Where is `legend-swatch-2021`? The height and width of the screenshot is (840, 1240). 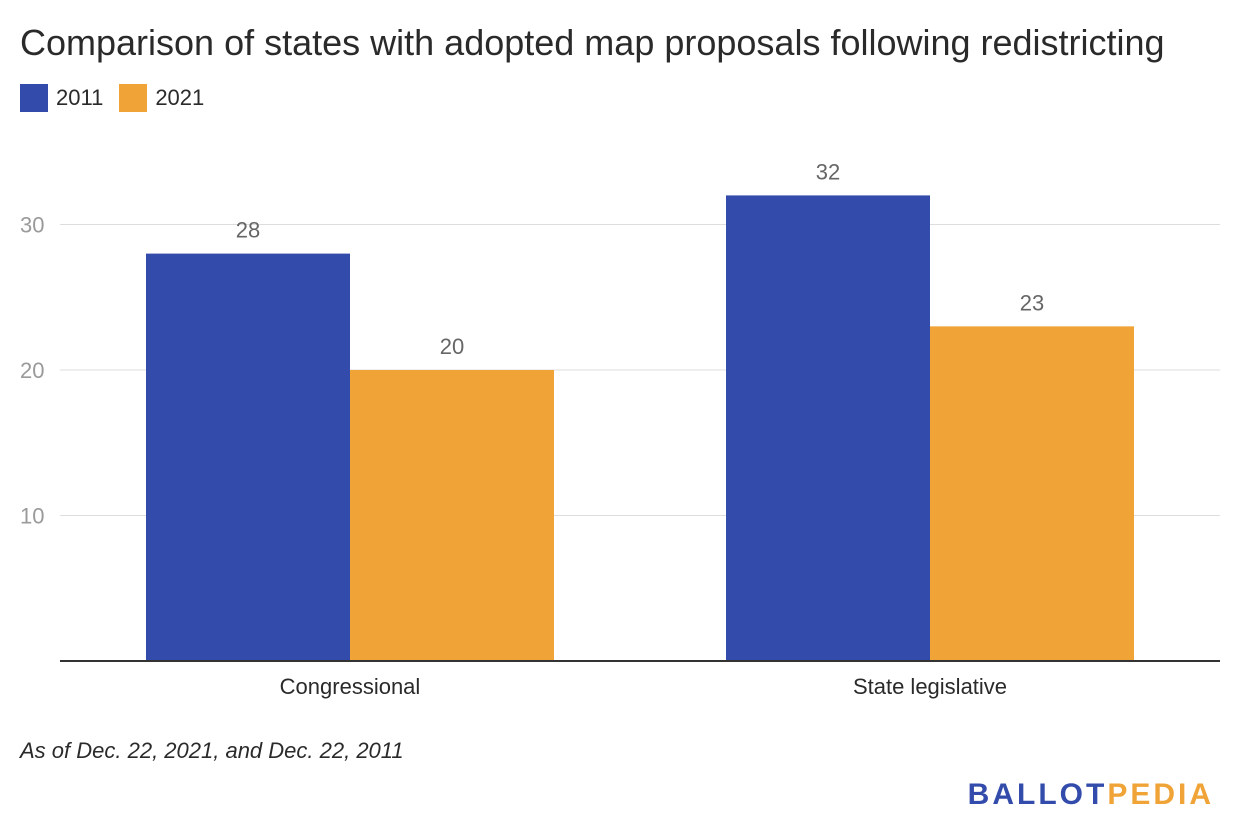 legend-swatch-2021 is located at coordinates (133, 98).